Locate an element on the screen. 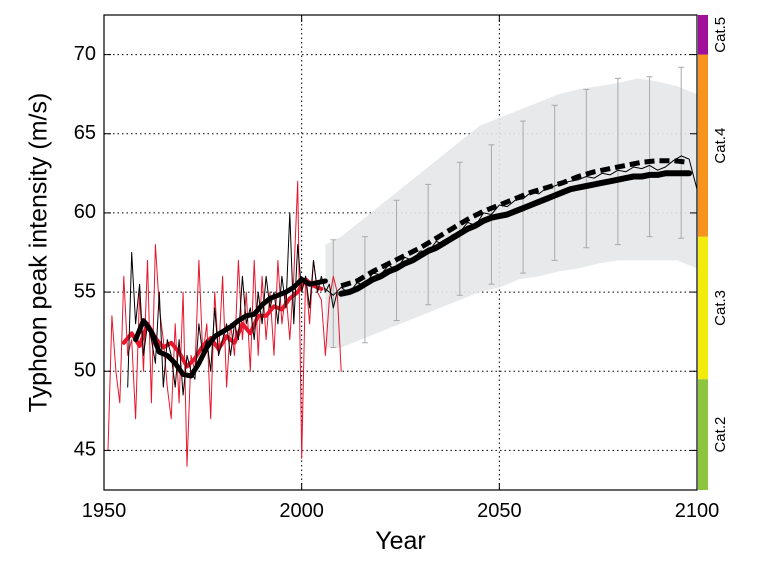  x-tick-label: 2050 is located at coordinates (499, 511).